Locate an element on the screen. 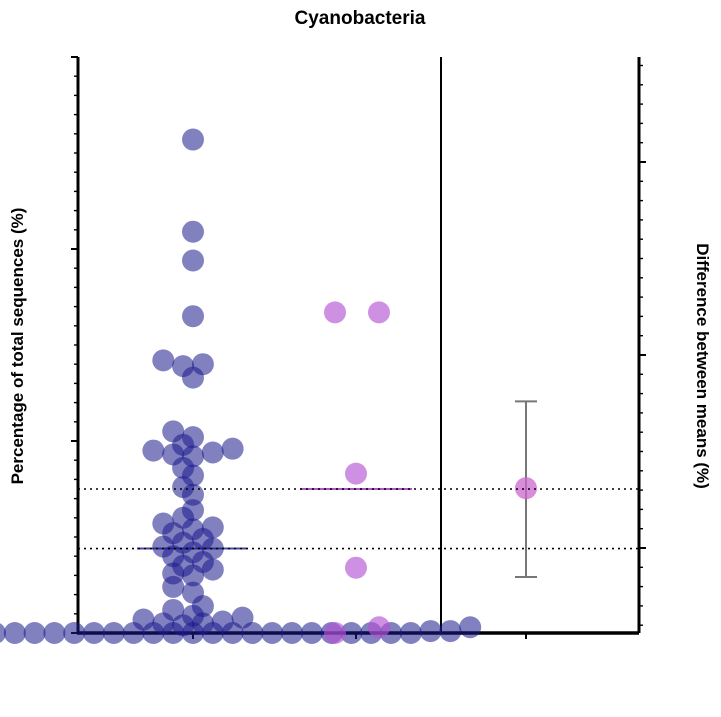 This screenshot has height=717, width=721. chart-title: Cyanobacteria is located at coordinates (360, 18).